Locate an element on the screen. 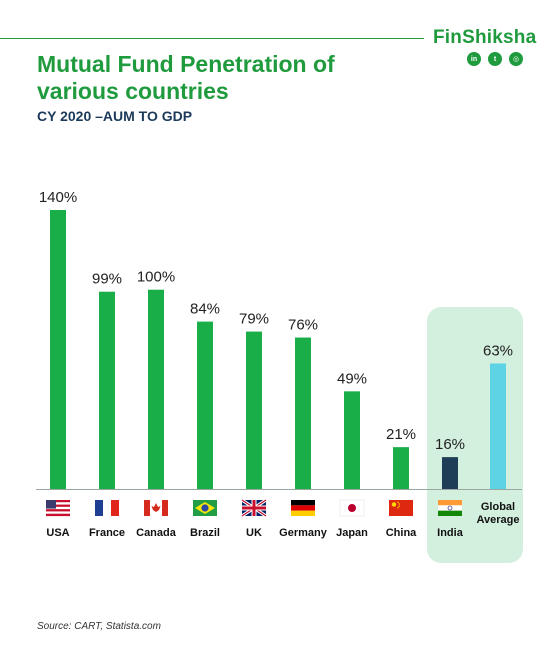 The width and height of the screenshot is (560, 651). canada-flag is located at coordinates (156, 508).